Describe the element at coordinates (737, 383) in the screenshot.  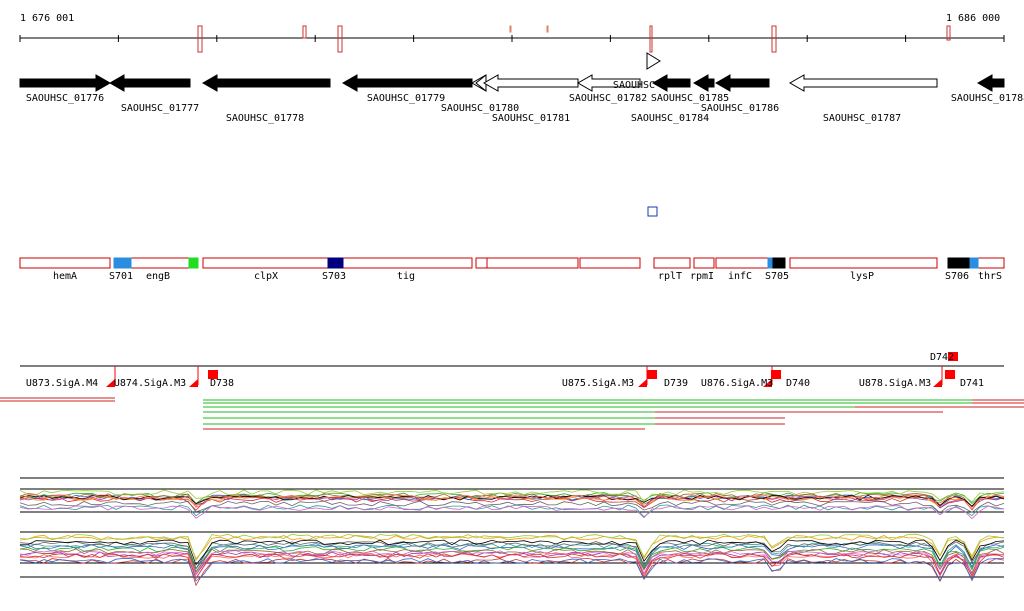
I see `promoter-label: U876.SigA.M3` at that location.